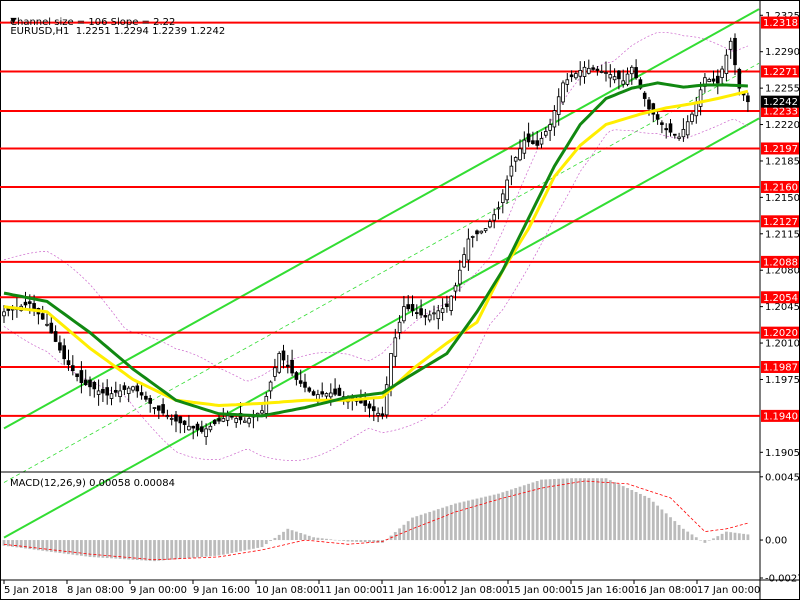 The width and height of the screenshot is (800, 600). I want to click on price-tick-label: 1.2080, so click(782, 271).